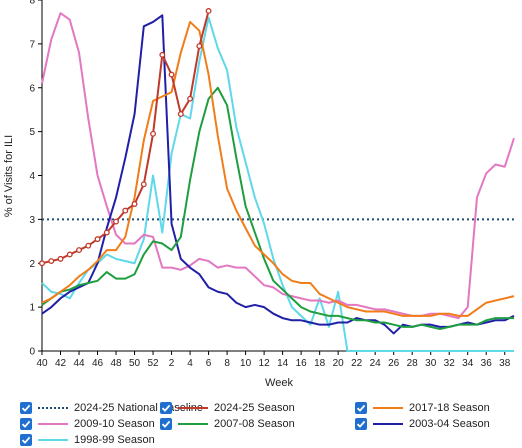 The height and width of the screenshot is (448, 522). I want to click on x-tick-label: 18, so click(320, 363).